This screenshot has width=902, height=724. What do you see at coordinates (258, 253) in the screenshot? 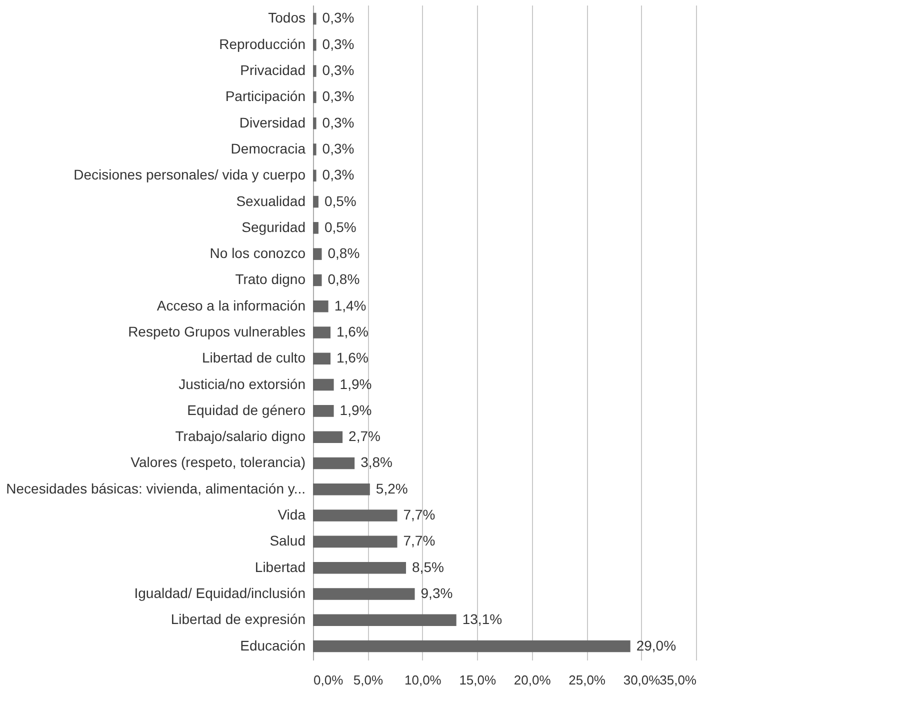
I see `y-tick-label: No los conozco` at bounding box center [258, 253].